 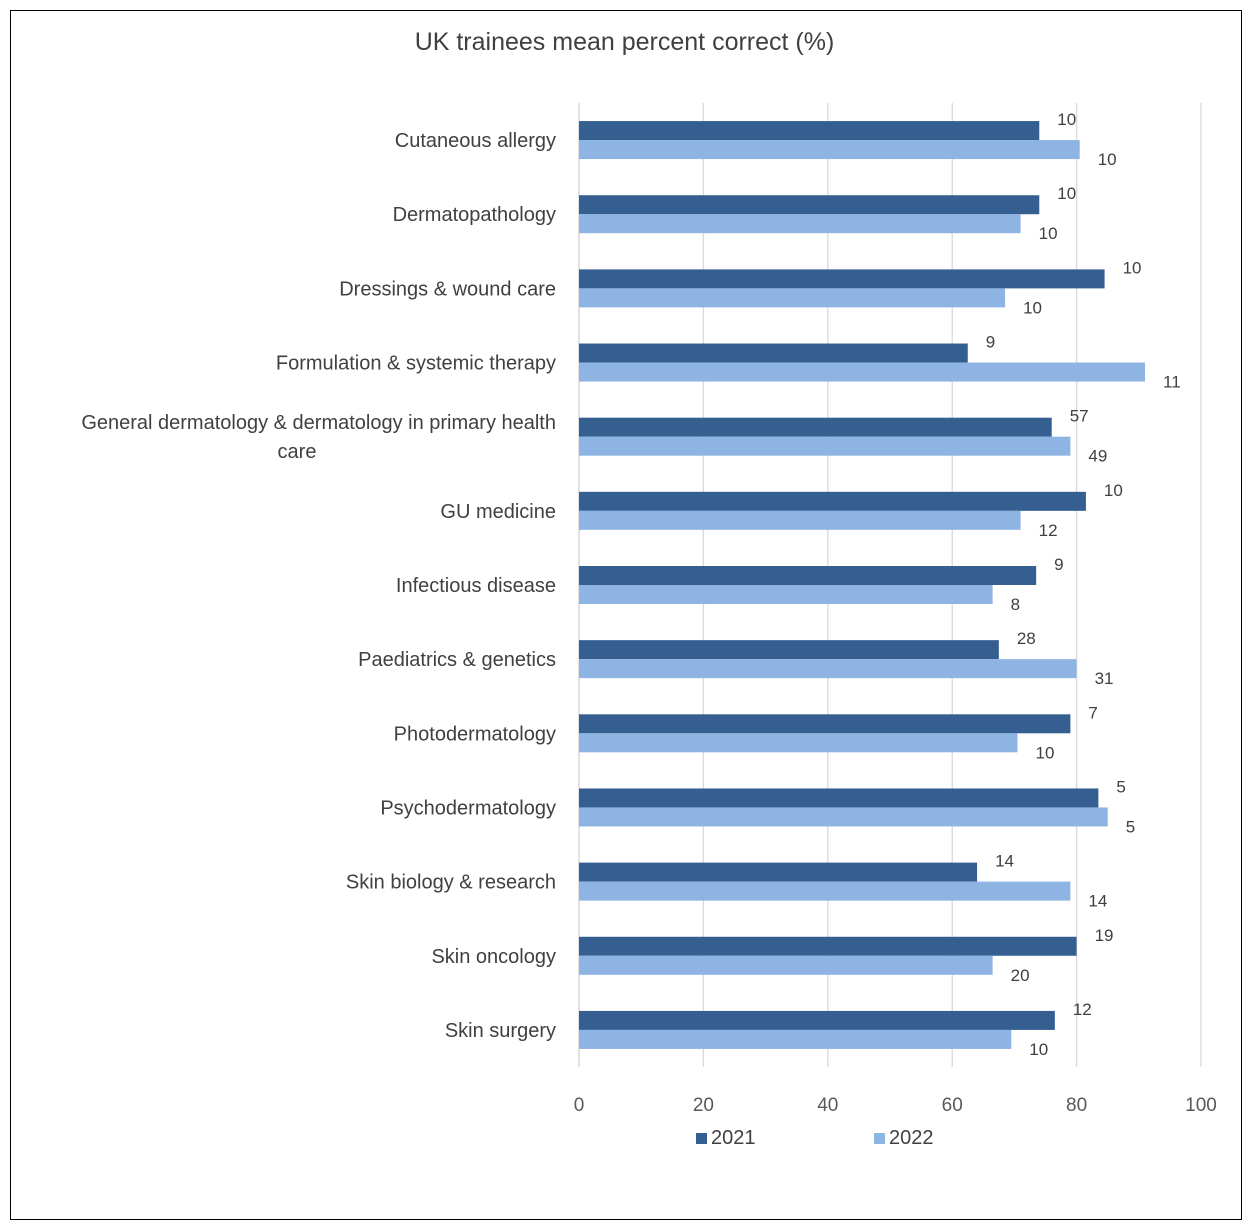 What do you see at coordinates (1120, 786) in the screenshot?
I see `data-label-2021: 5` at bounding box center [1120, 786].